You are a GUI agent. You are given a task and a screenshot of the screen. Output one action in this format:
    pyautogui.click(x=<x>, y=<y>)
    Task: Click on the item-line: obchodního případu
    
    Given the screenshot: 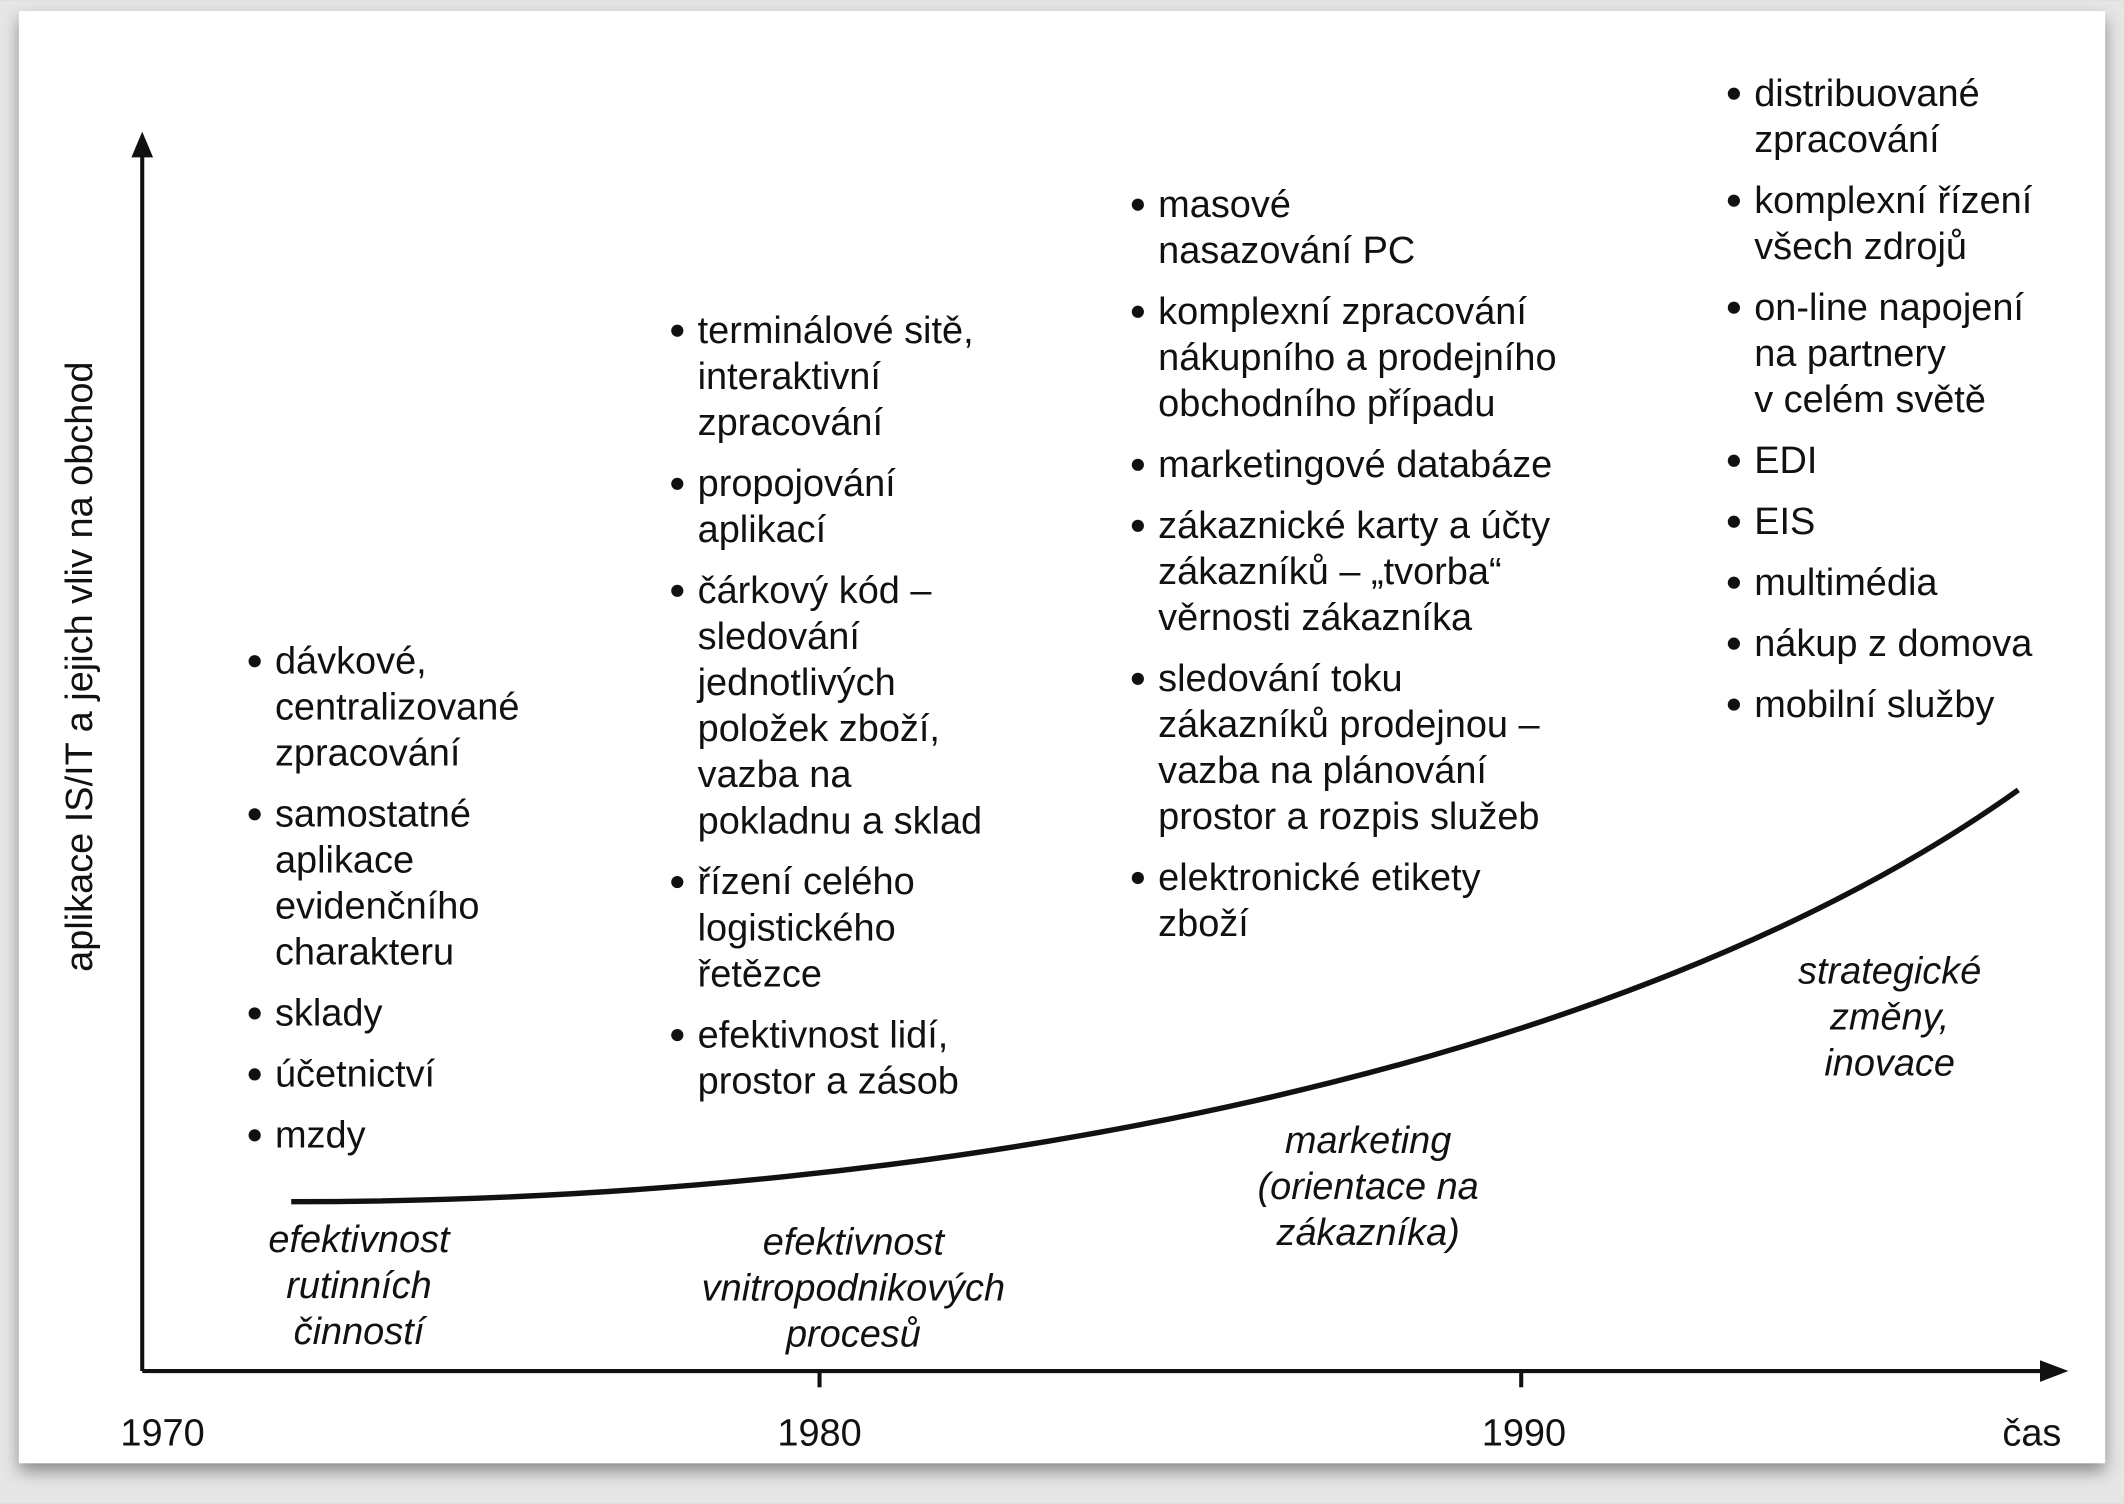 What is the action you would take?
    pyautogui.click(x=1326, y=404)
    